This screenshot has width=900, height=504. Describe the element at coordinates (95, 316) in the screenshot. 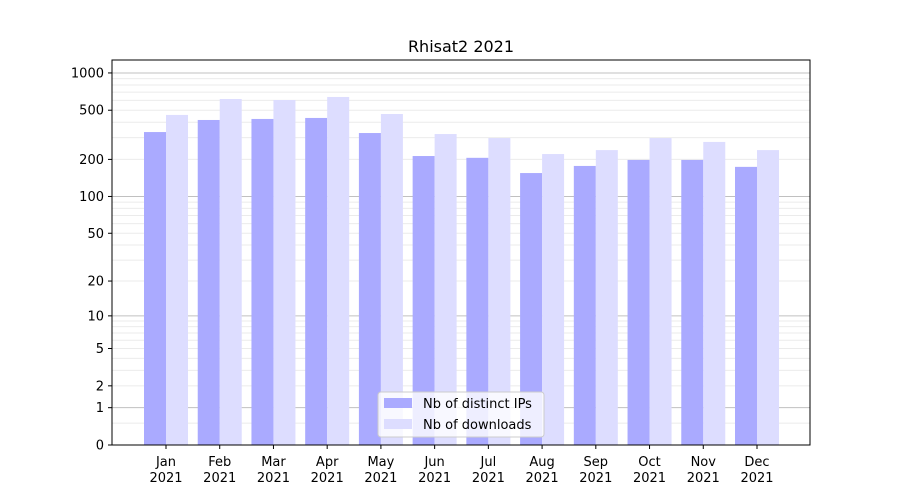

I see `y-tick-label: 10` at that location.